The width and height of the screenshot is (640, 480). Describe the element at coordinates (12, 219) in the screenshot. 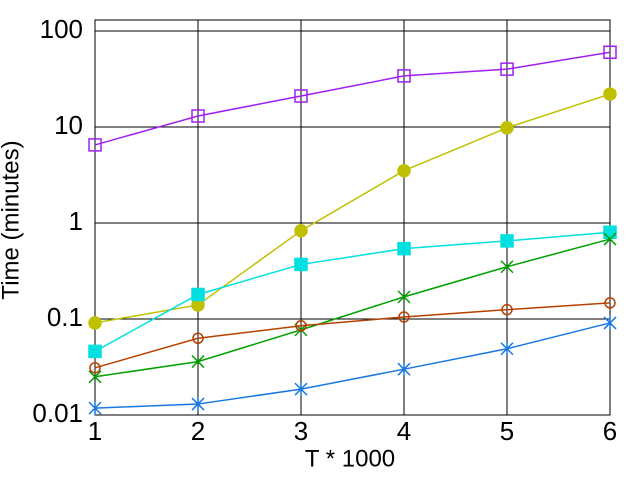

I see `y-axis-label: Time (minutes)` at that location.